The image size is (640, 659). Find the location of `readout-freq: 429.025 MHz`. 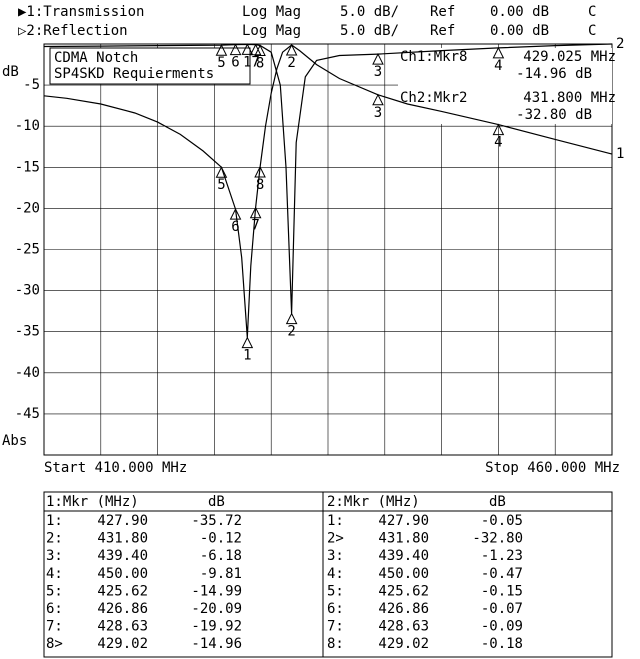

readout-freq: 429.025 MHz is located at coordinates (569, 57).